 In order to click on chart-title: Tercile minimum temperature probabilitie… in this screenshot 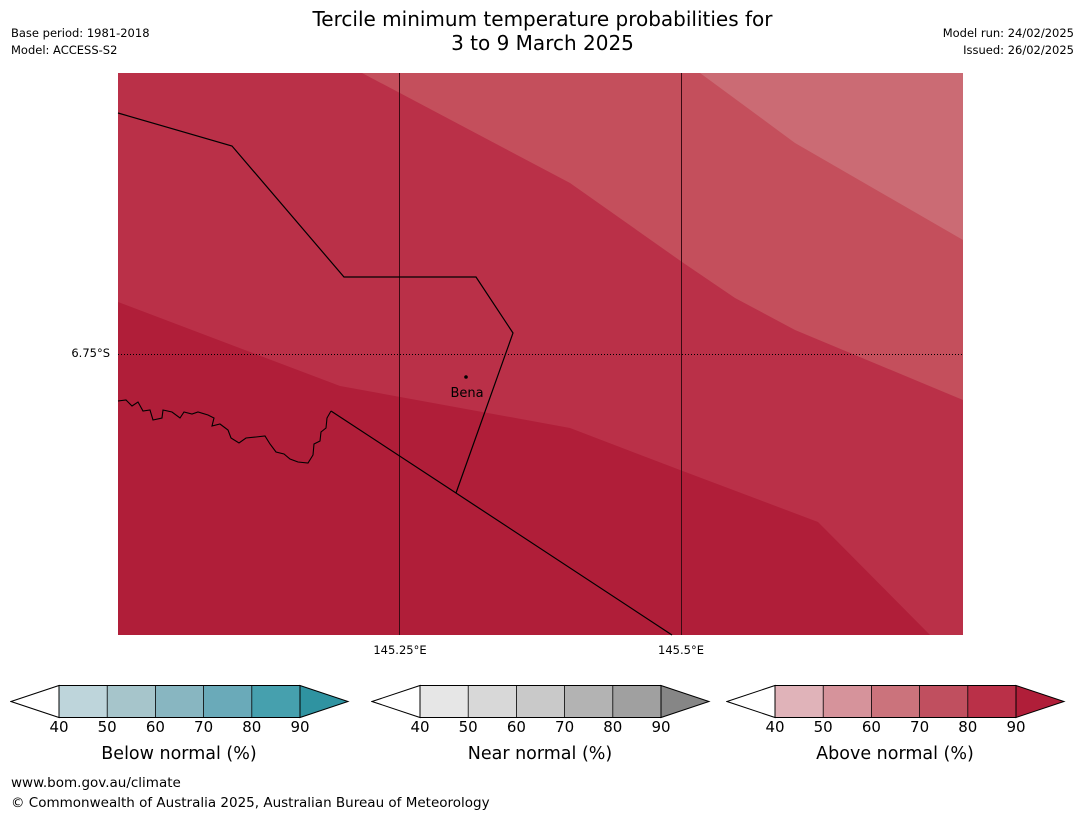, I will do `click(542, 31)`.